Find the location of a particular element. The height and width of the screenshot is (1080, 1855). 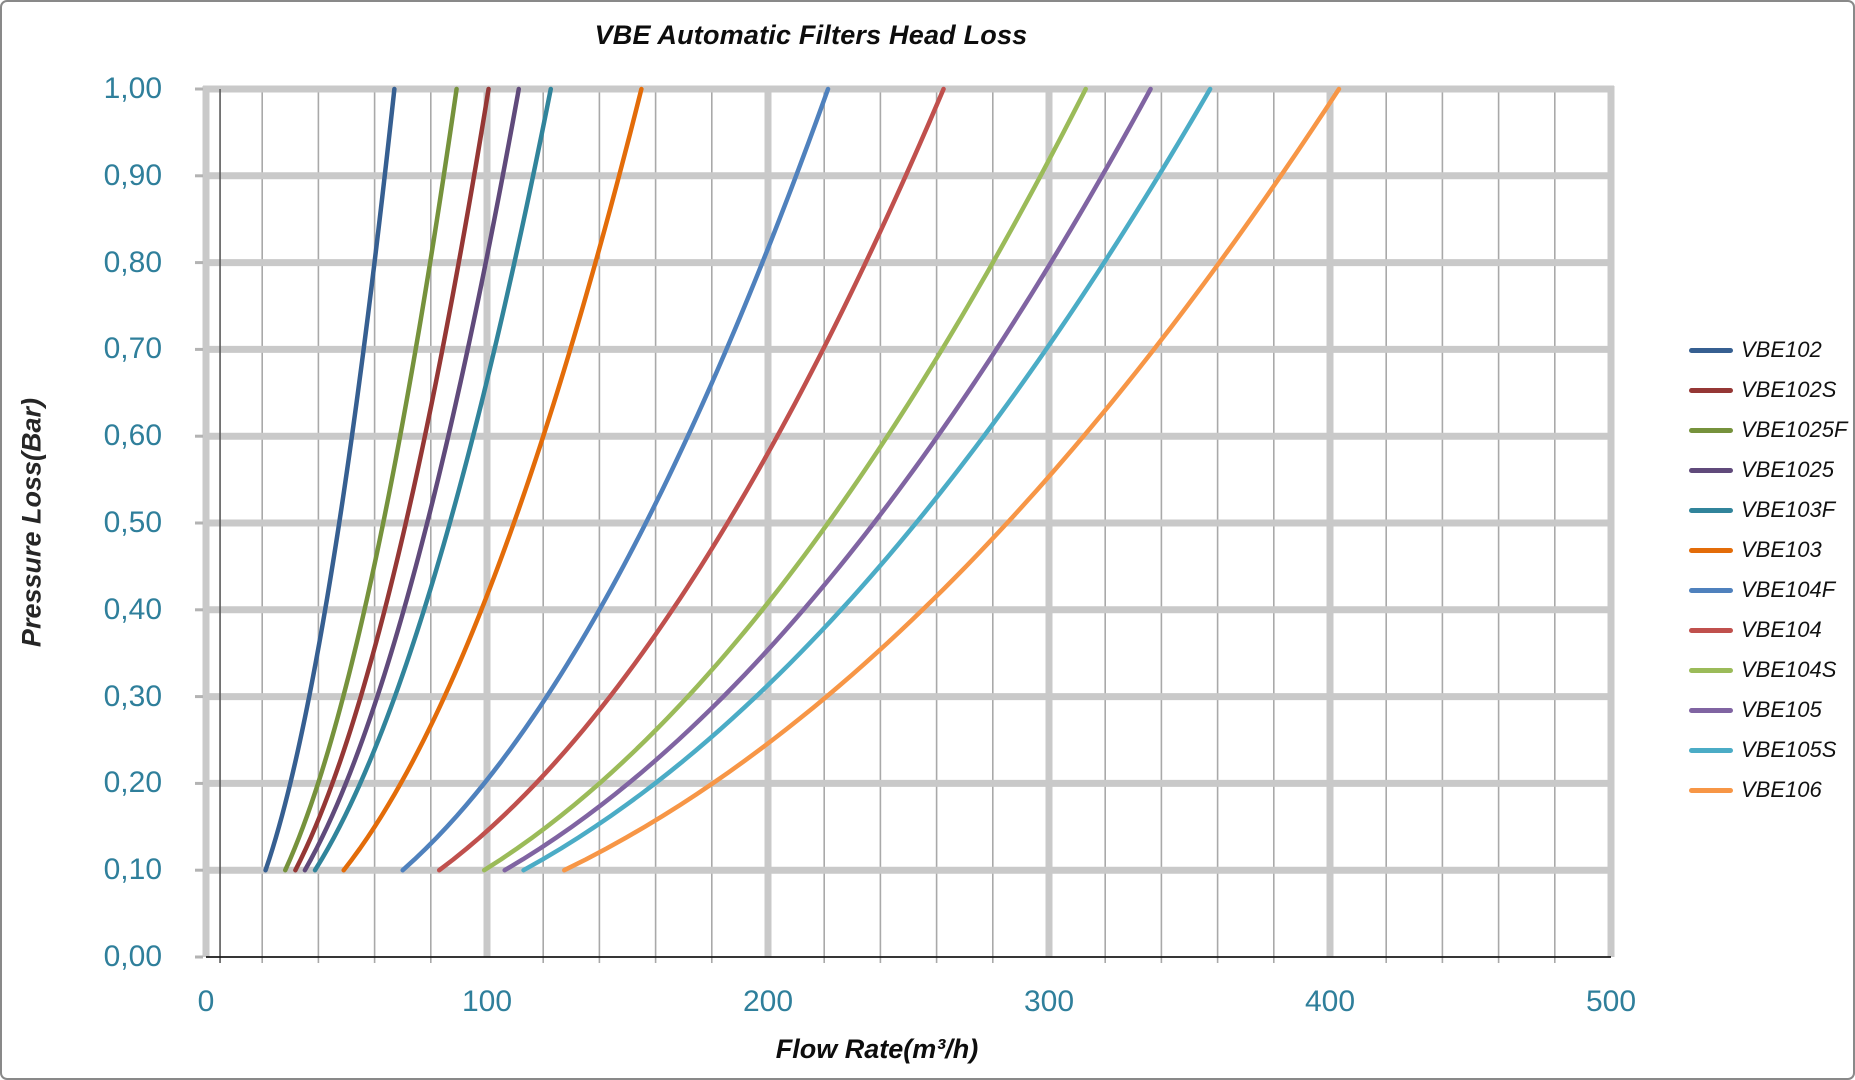

legend-item-VBE102S: VBE102S is located at coordinates (1769, 390).